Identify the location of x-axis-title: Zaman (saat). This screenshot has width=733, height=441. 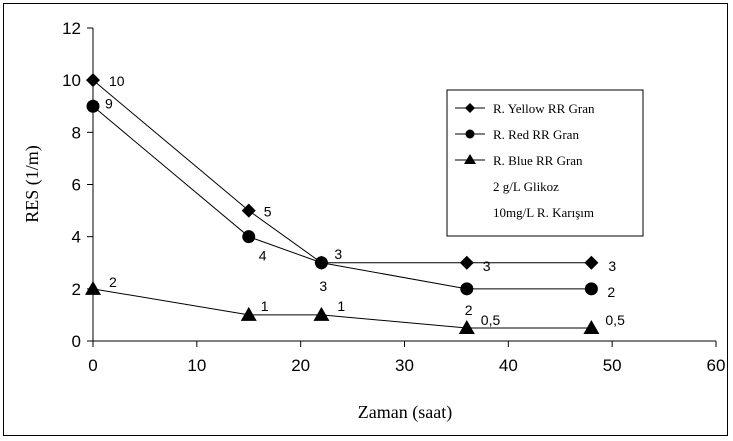
(405, 412).